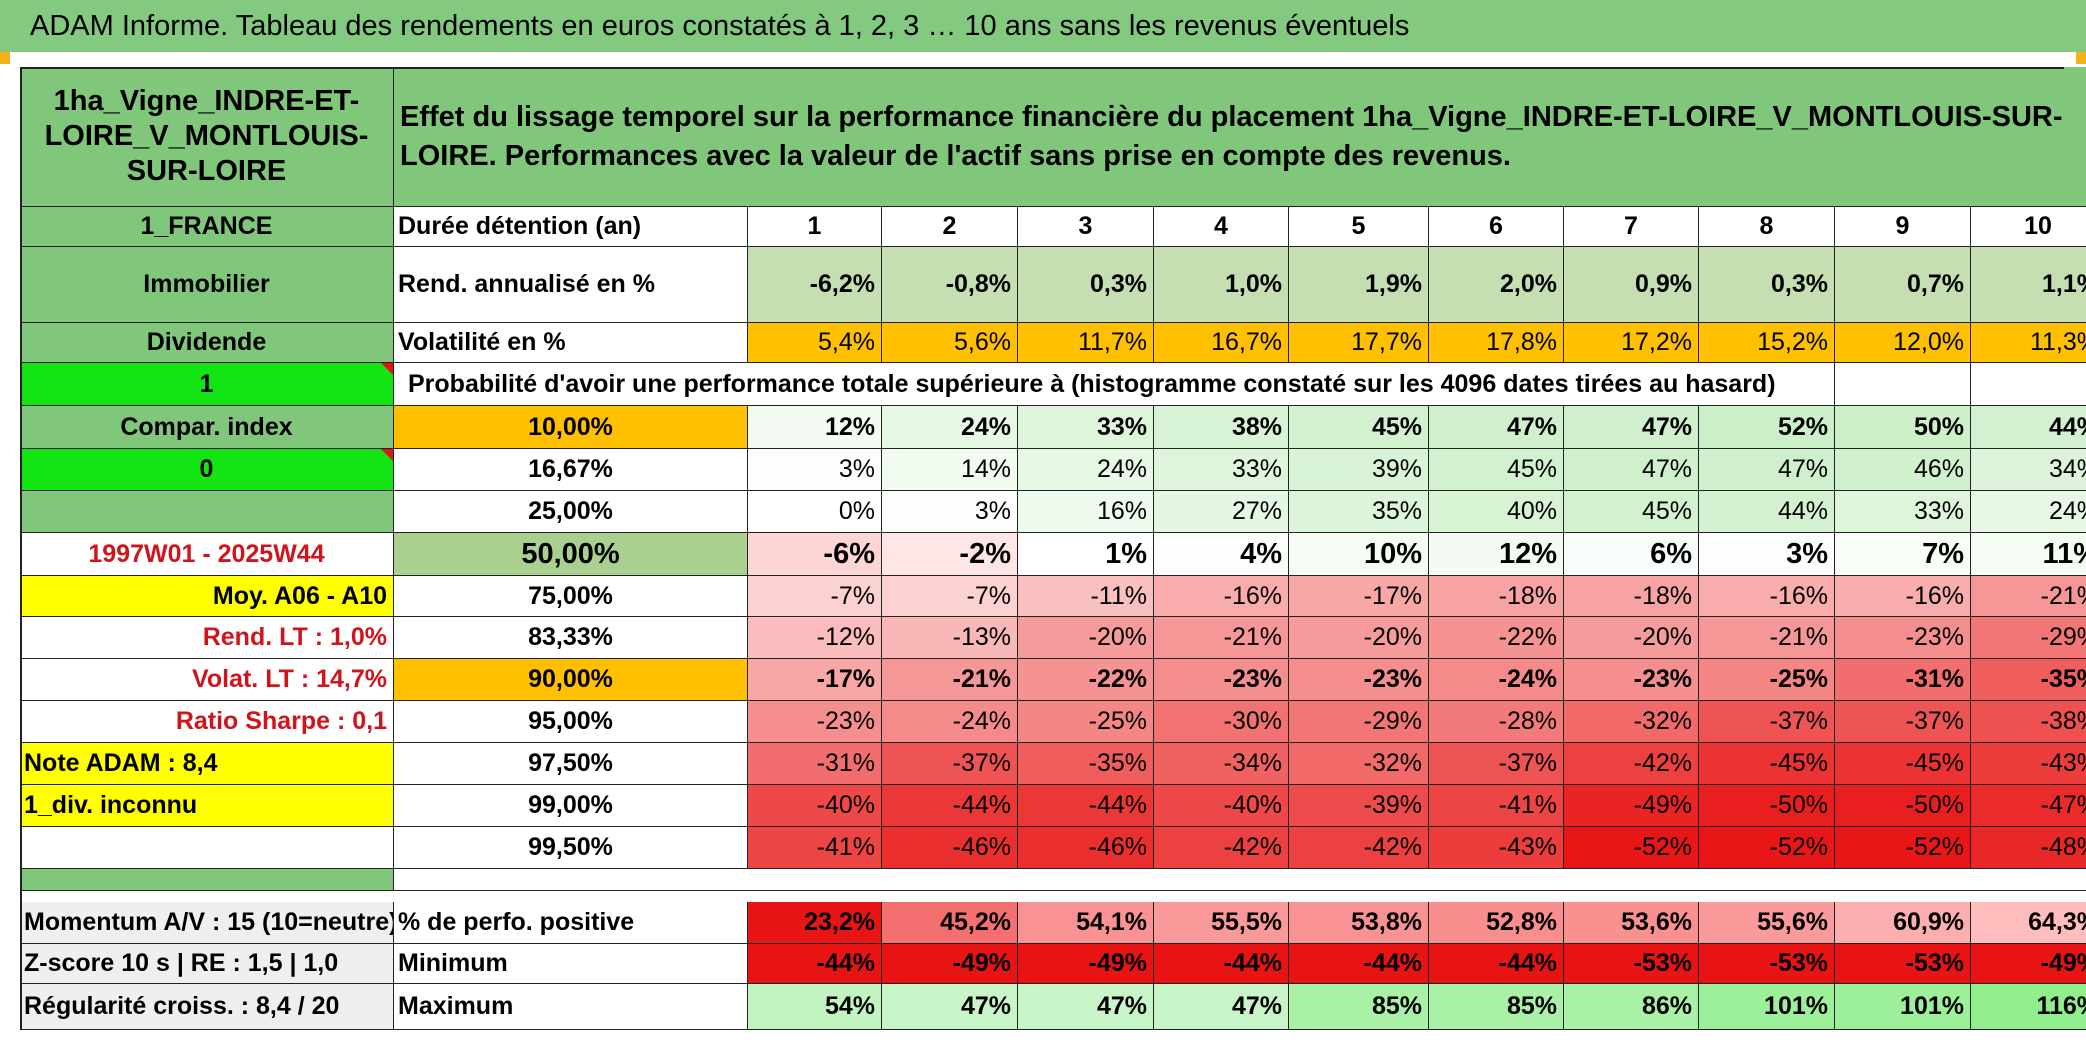 Image resolution: width=2086 pixels, height=1044 pixels. I want to click on year-header: 4, so click(1221, 227).